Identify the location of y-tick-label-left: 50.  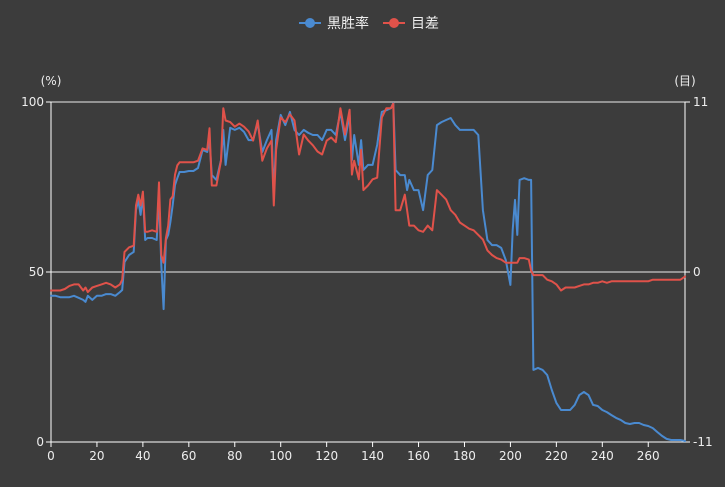
(36, 272).